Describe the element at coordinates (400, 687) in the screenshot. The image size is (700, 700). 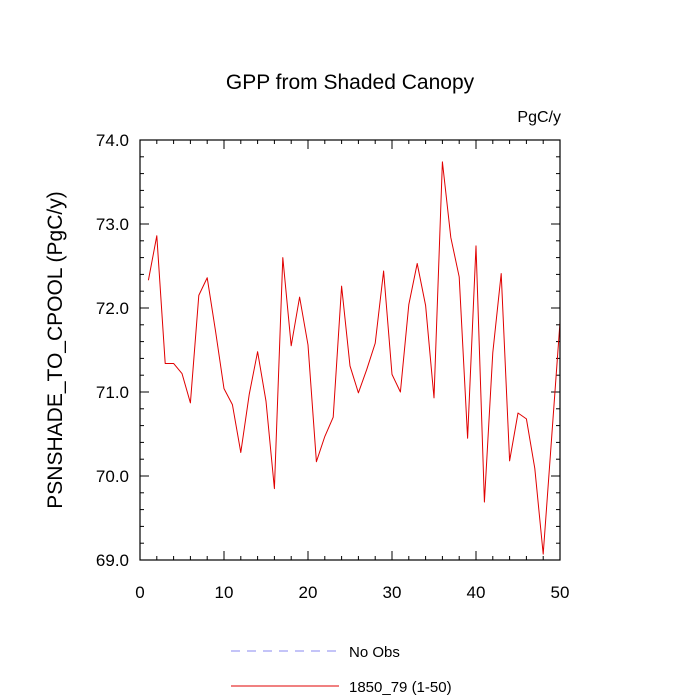
I see `legend-label-1850-79: 1850_79 (1-50)` at that location.